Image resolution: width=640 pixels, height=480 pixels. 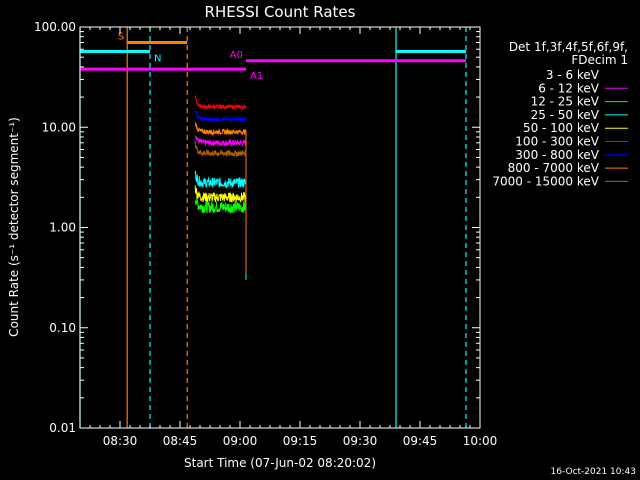 What do you see at coordinates (568, 47) in the screenshot?
I see `legend-header: Det 1f,3f,4f,5f,6f,9f,` at bounding box center [568, 47].